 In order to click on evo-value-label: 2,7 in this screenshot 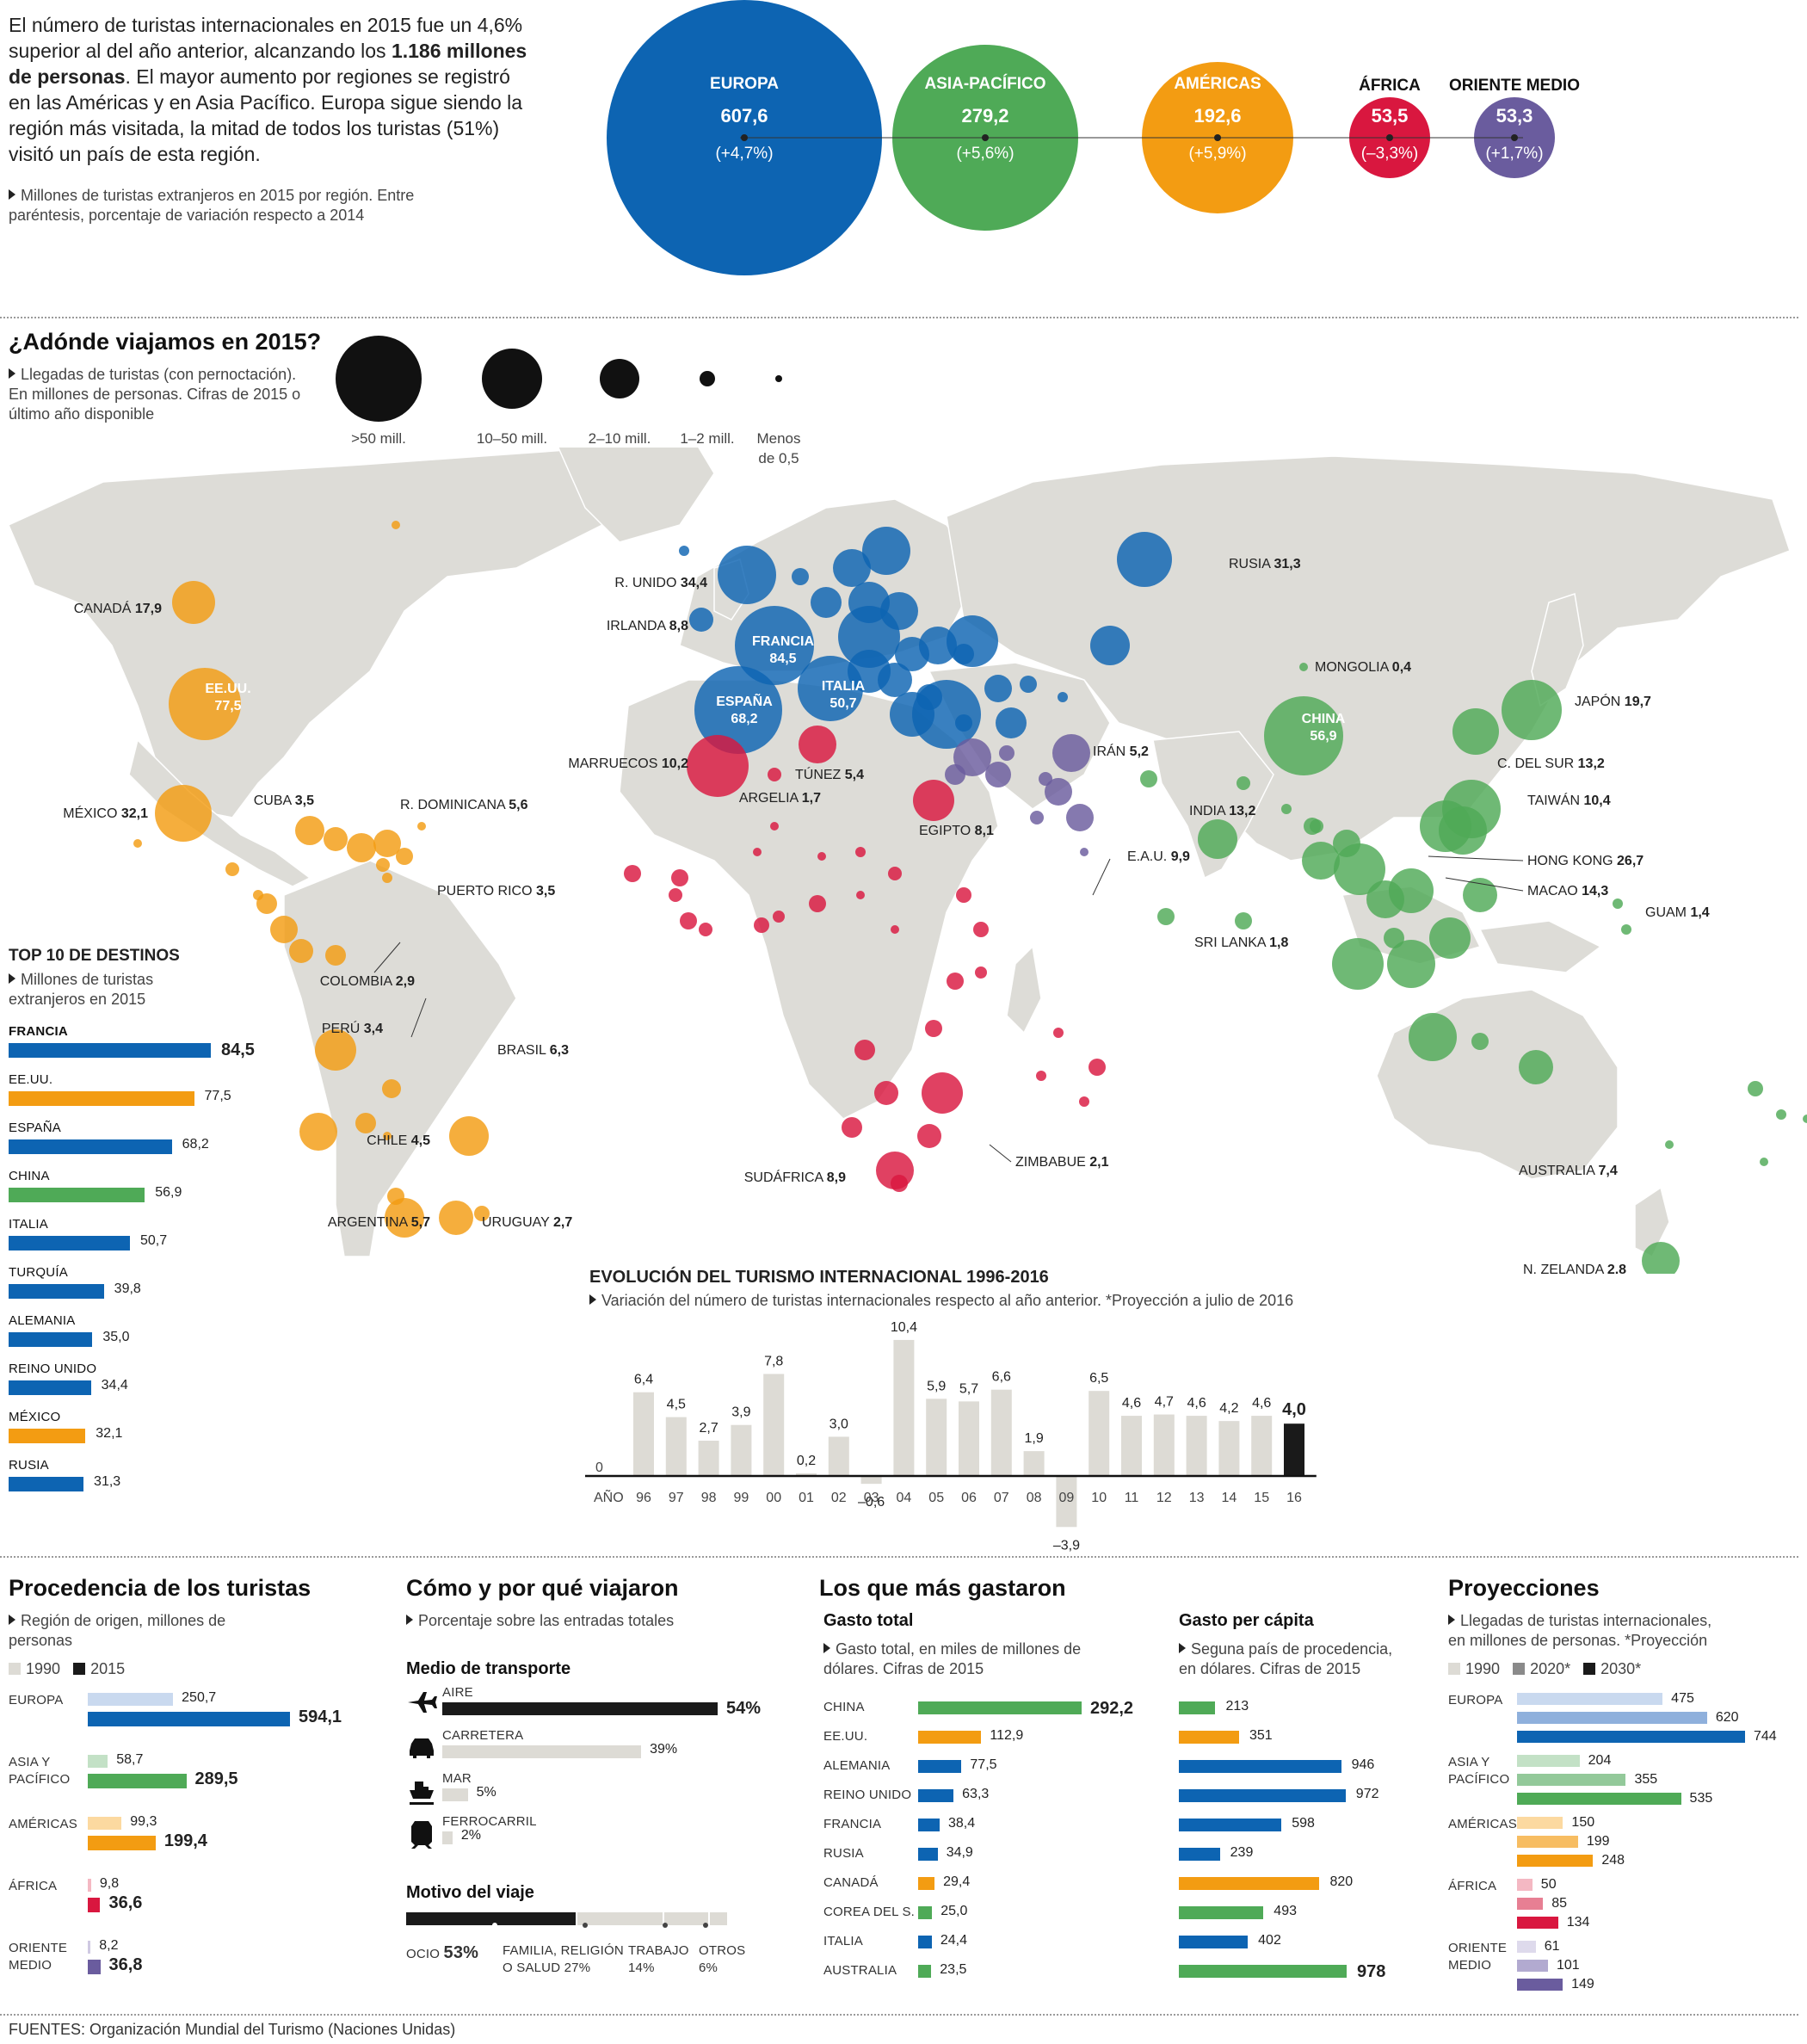, I will do `click(708, 1428)`.